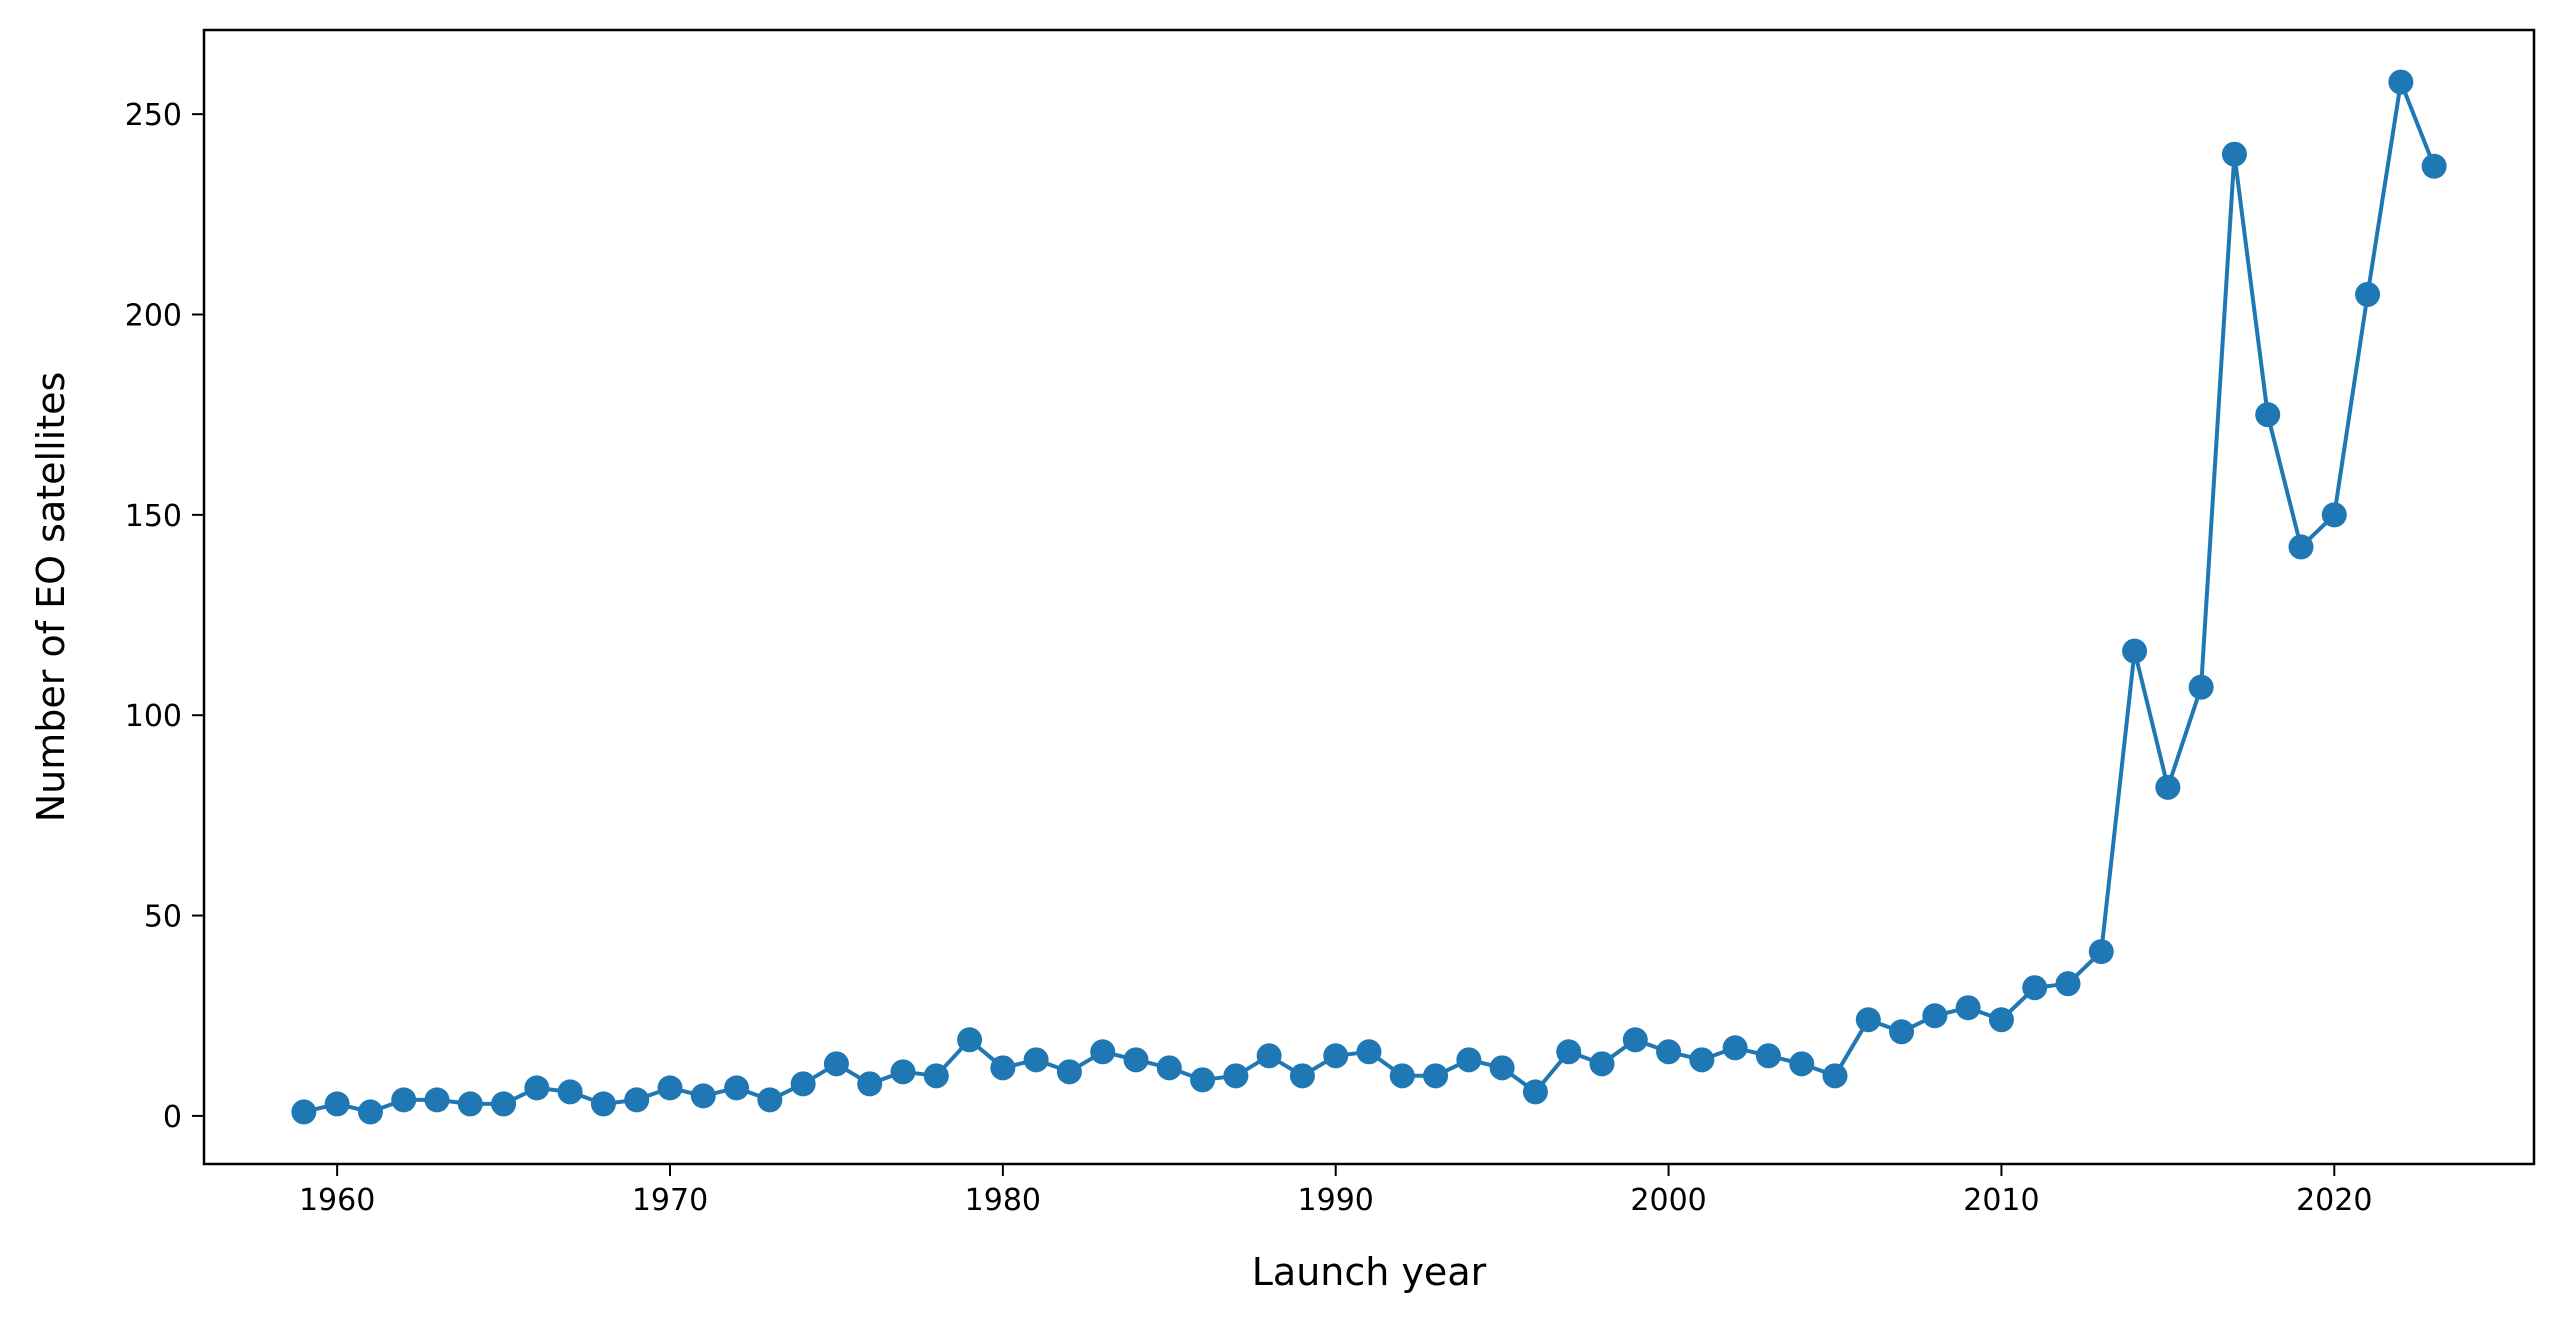  What do you see at coordinates (164, 616) in the screenshot?
I see `y-axis: 0 50 100 150 200 250` at bounding box center [164, 616].